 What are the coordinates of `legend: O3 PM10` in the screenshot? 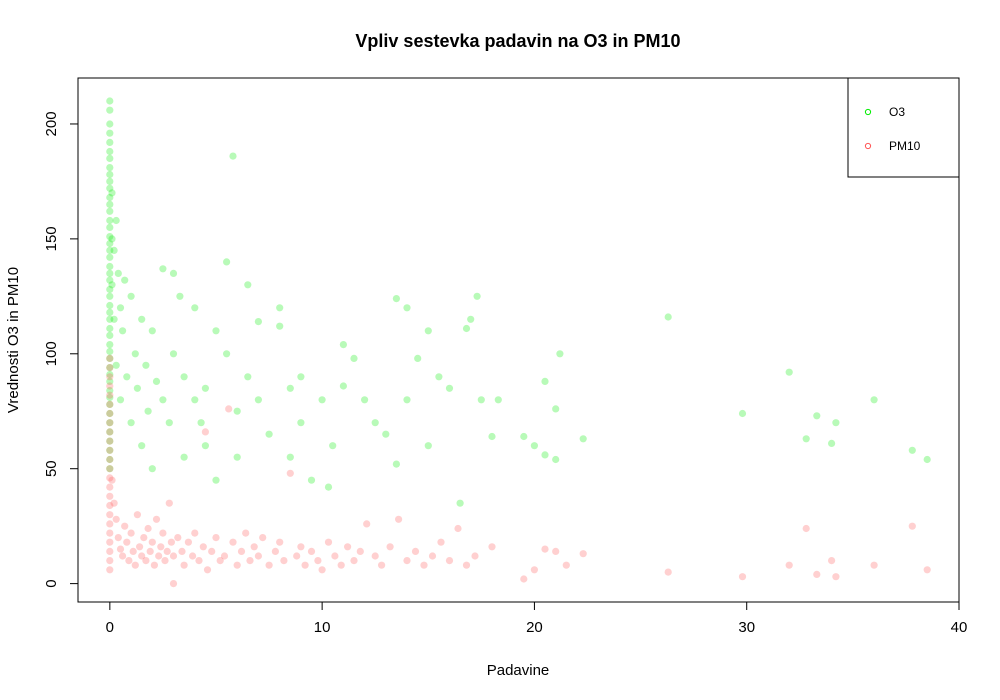 It's located at (903, 127).